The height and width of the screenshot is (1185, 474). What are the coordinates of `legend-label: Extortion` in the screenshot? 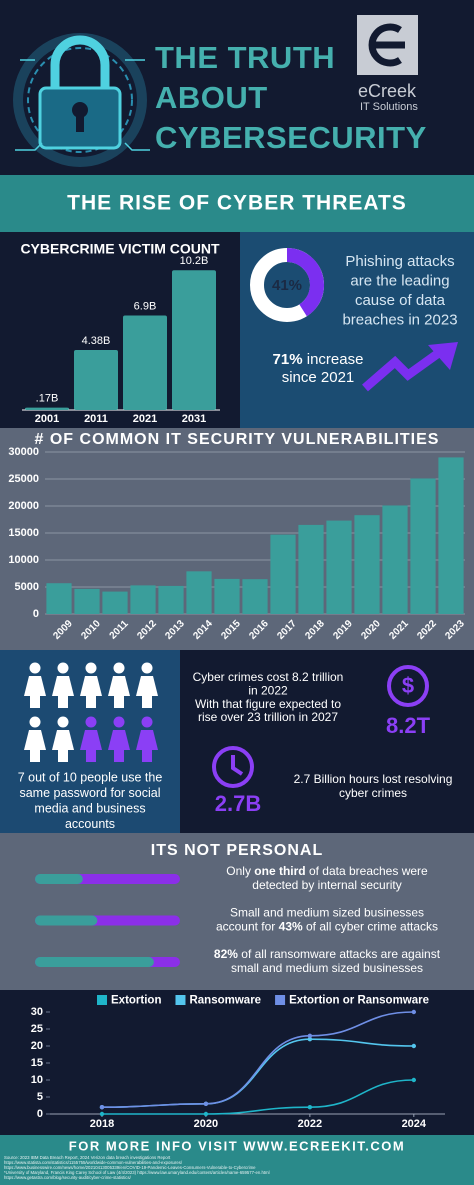 It's located at (136, 1001).